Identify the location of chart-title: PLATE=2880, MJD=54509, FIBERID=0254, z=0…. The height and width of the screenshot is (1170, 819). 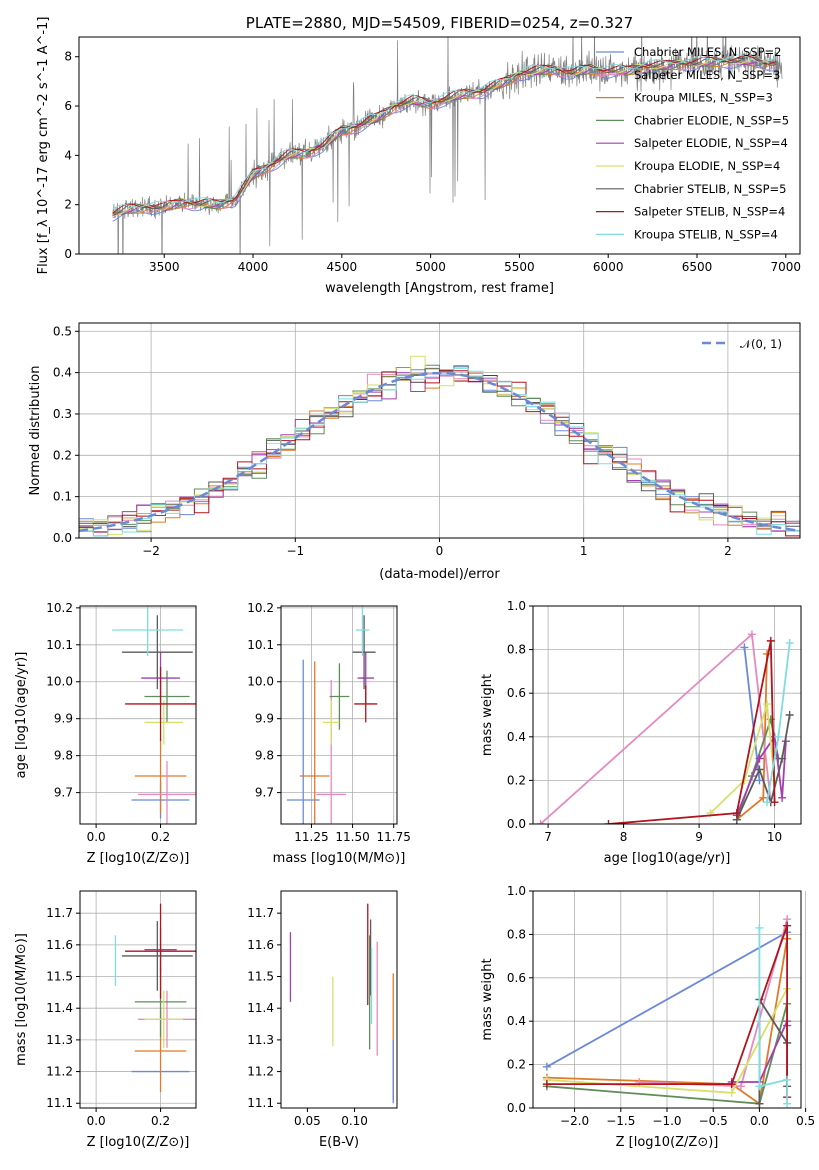
(439, 23).